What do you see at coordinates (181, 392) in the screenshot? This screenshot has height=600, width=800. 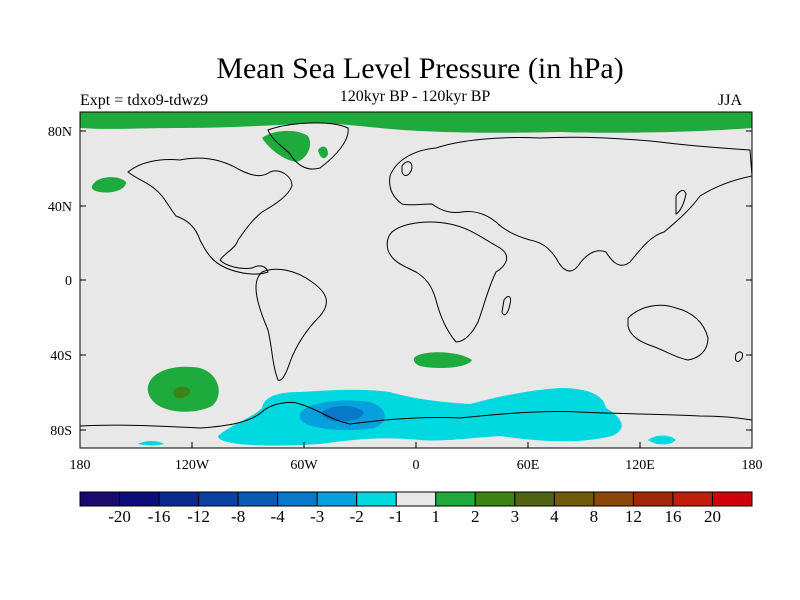 I see `south-pacific-positive-core` at bounding box center [181, 392].